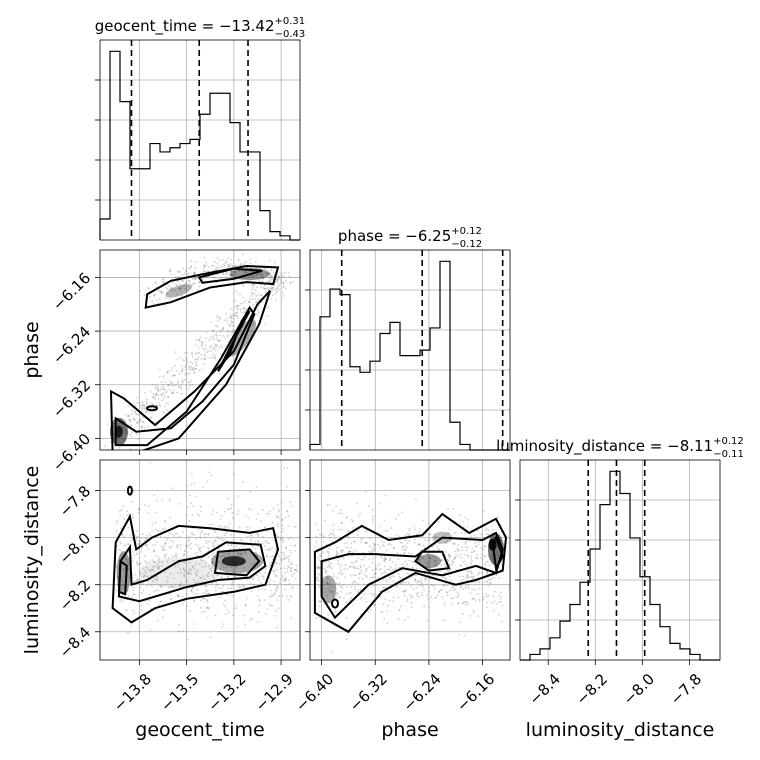 This screenshot has height=760, width=760. Describe the element at coordinates (368, 692) in the screenshot. I see `x-tick-label: −6.32` at that location.